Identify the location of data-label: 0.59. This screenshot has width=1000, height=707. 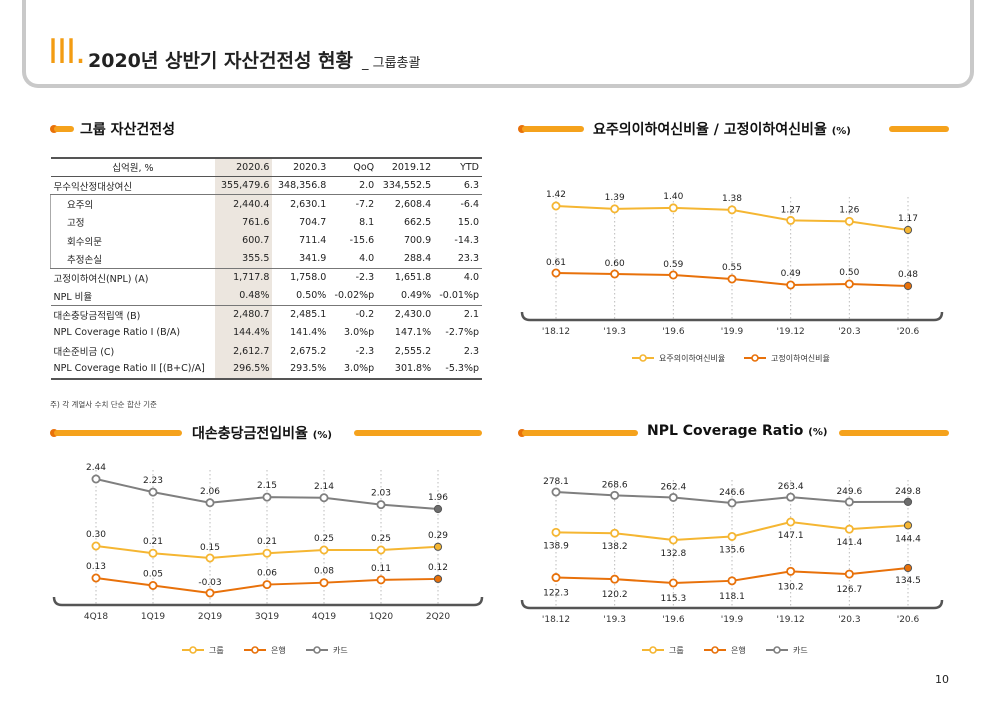
(673, 265).